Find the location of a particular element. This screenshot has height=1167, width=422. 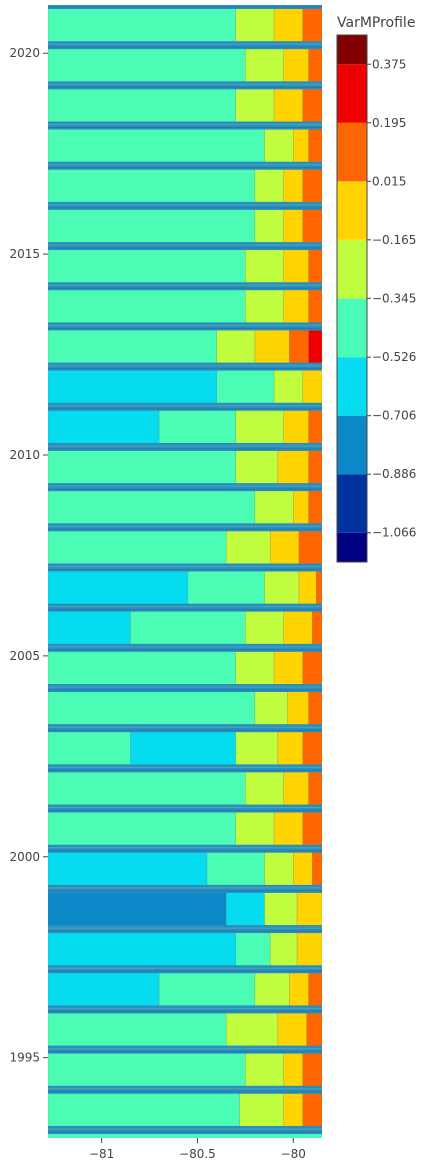

y-tick-label: 2020 is located at coordinates (24, 53).